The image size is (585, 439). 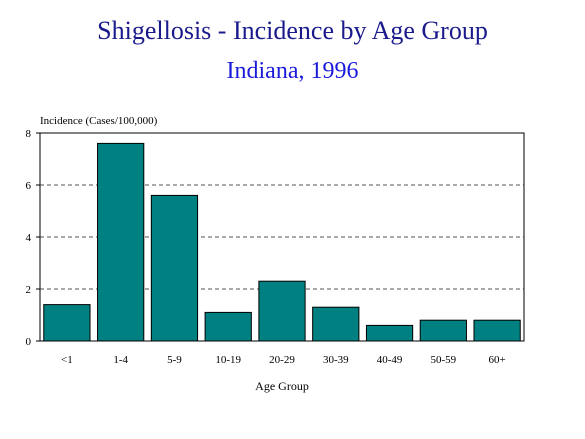 I want to click on chart-subtitle: Indiana, 1996, so click(x=292, y=71).